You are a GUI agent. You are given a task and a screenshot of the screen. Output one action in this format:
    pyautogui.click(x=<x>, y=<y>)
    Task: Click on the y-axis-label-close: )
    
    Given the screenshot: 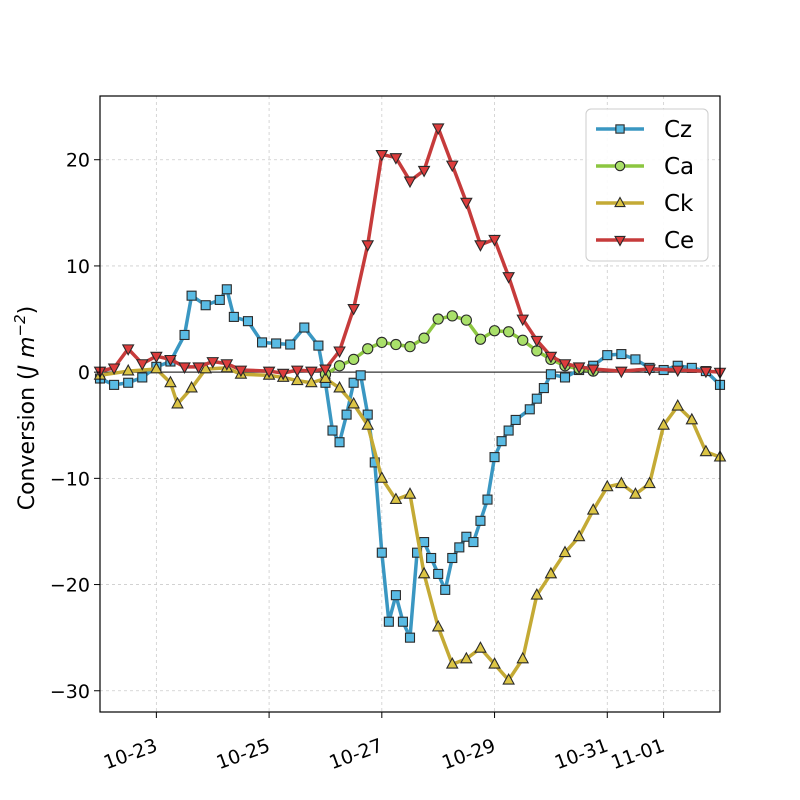 What is the action you would take?
    pyautogui.click(x=27, y=310)
    